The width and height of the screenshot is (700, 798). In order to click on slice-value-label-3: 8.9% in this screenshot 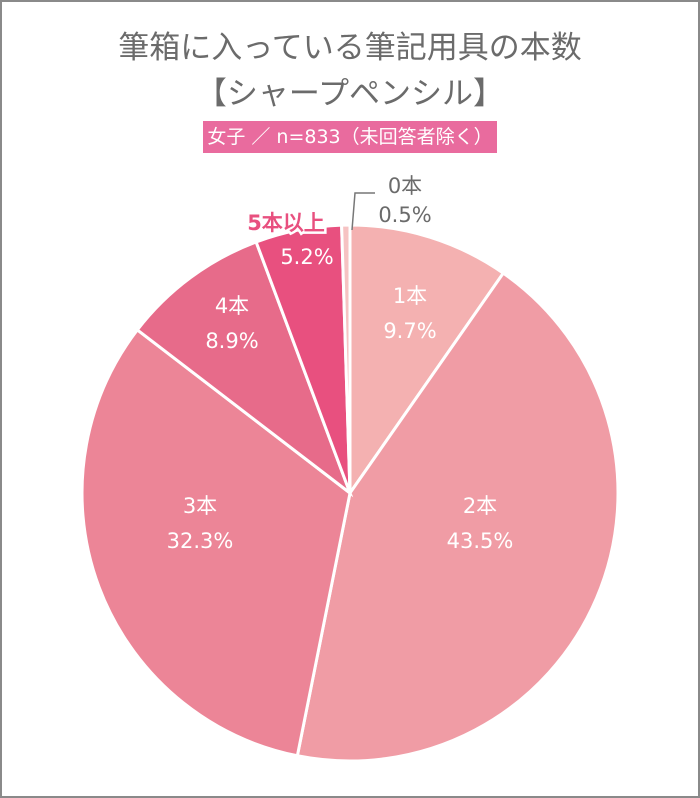, I will do `click(231, 341)`.